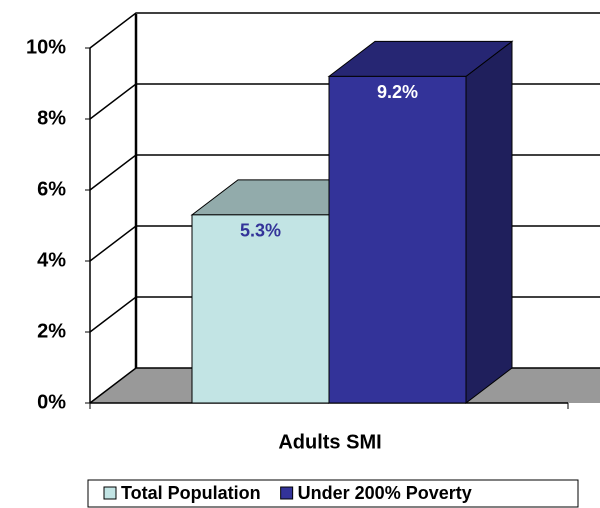 This screenshot has height=508, width=600. What do you see at coordinates (51, 189) in the screenshot?
I see `y-tick-label: 6%` at bounding box center [51, 189].